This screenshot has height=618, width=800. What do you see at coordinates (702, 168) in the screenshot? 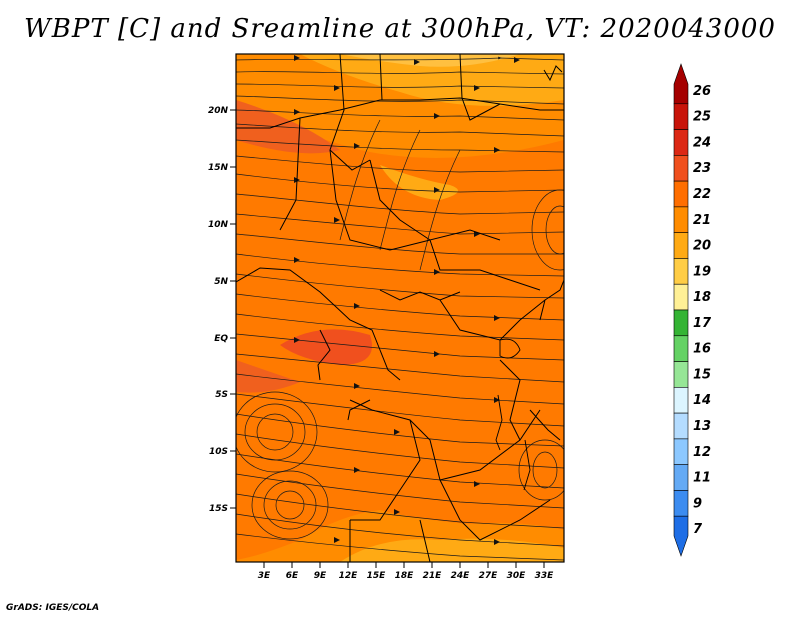
I see `colorbar-label: 23` at bounding box center [702, 168].